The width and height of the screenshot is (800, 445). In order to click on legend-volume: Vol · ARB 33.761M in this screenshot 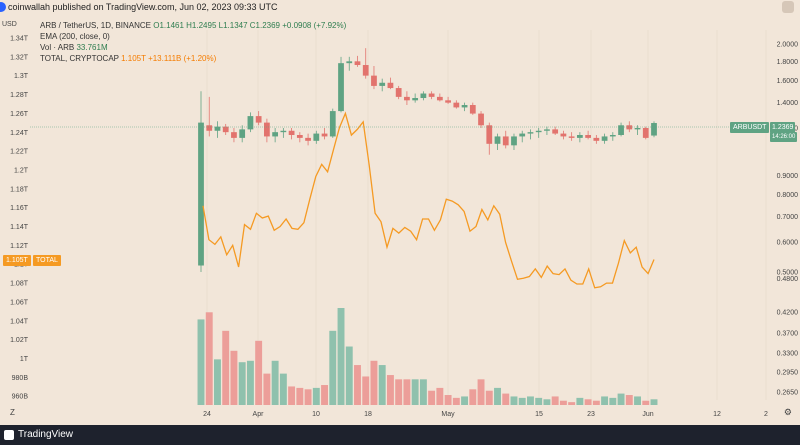, I will do `click(193, 47)`.